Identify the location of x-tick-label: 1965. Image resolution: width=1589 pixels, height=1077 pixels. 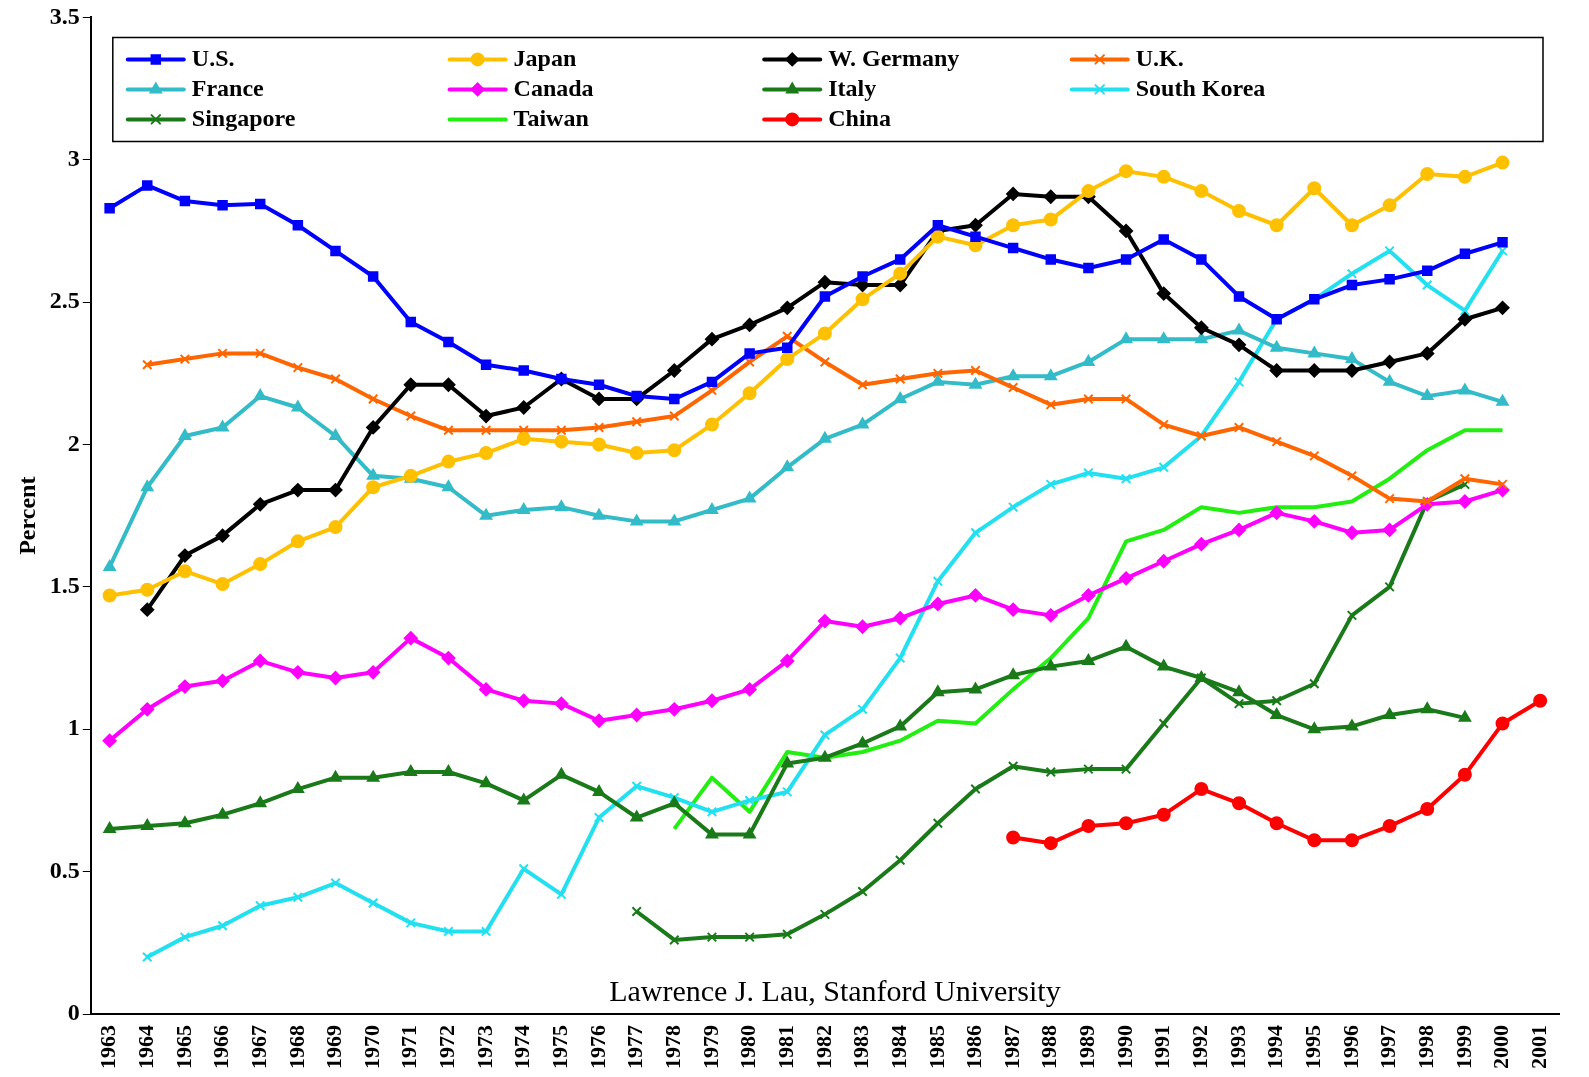
(183, 1047).